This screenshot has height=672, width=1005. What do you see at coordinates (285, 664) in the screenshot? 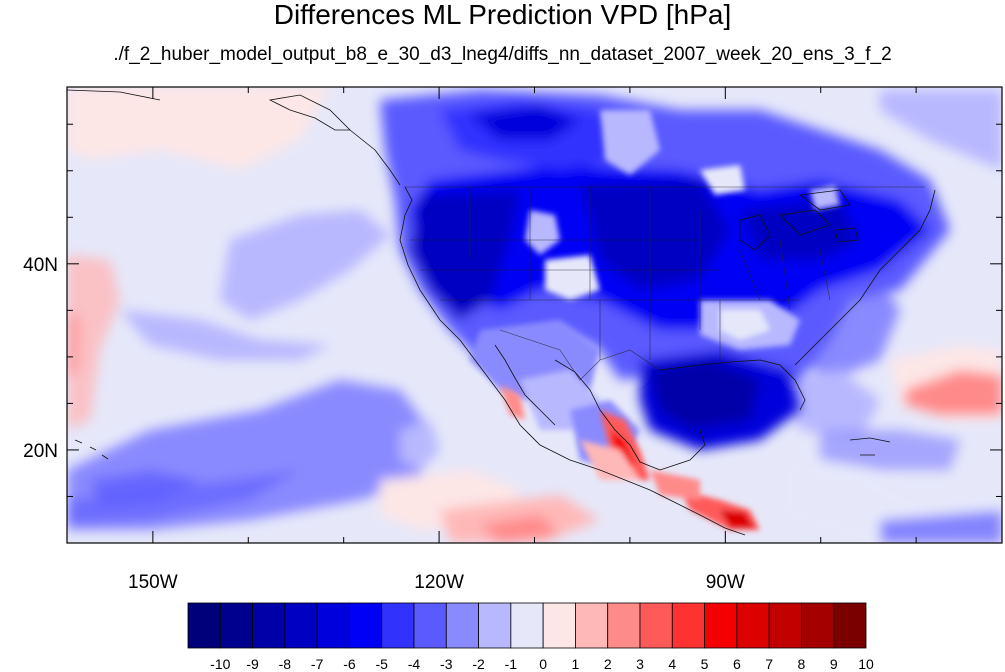
I see `colorbar-label: -8` at bounding box center [285, 664].